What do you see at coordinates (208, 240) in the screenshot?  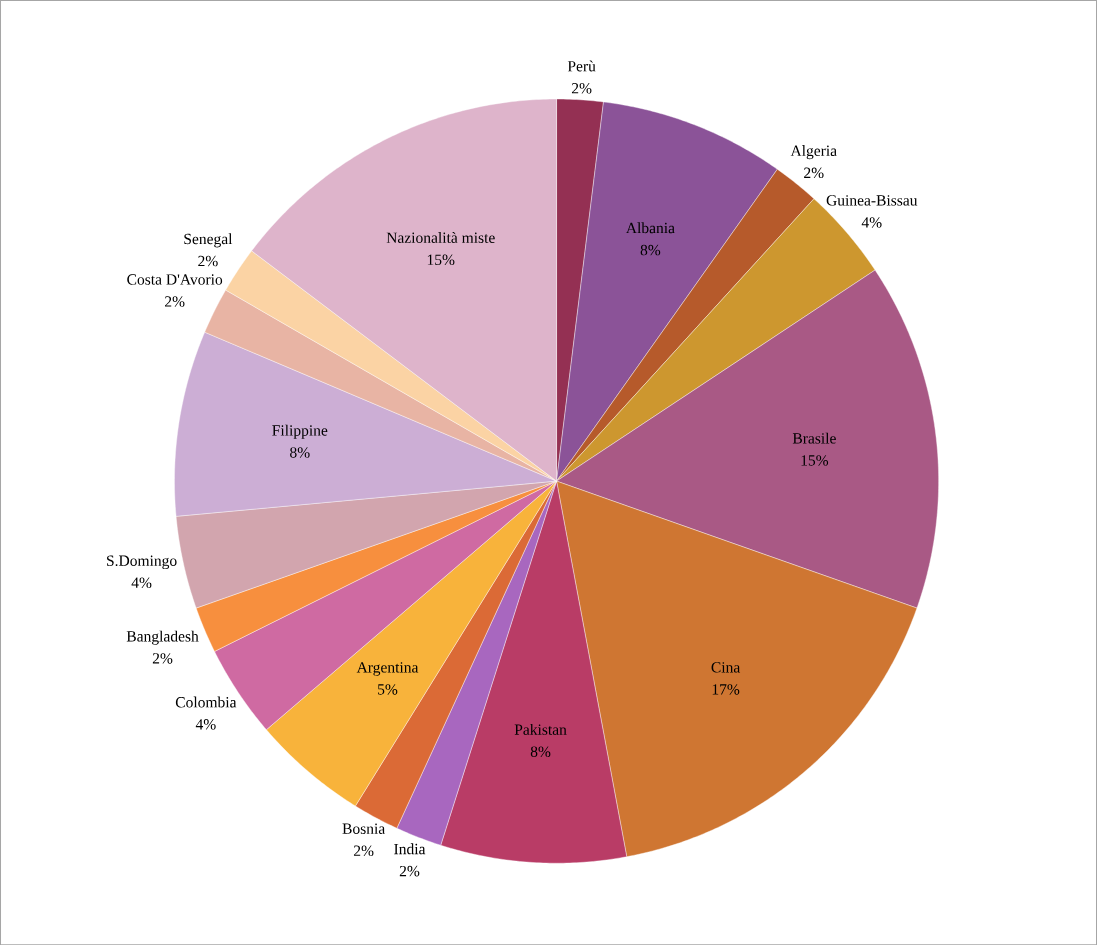 I see `slice-label: Senegal` at bounding box center [208, 240].